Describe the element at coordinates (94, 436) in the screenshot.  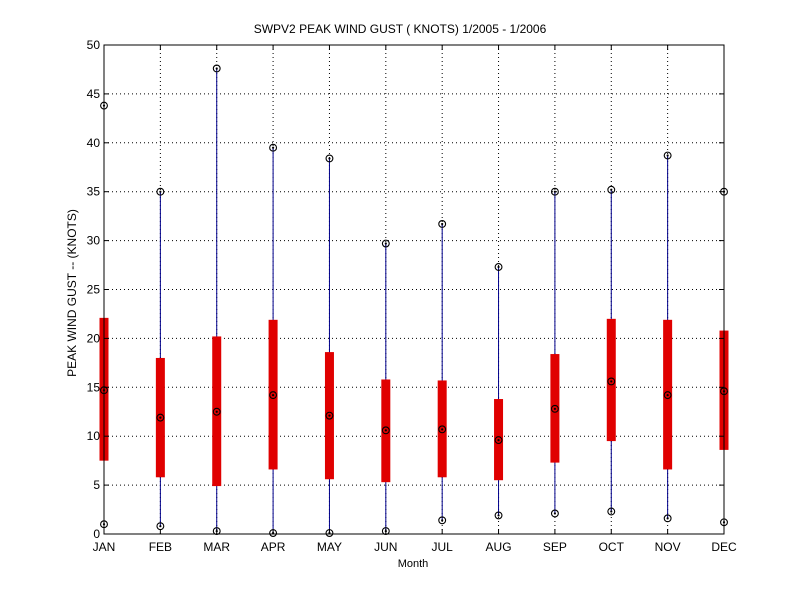
I see `y-tick-label-10: 10` at that location.